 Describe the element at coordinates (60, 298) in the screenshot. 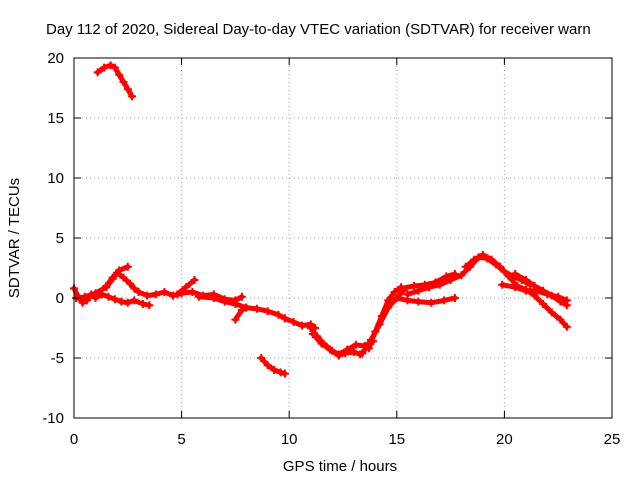

I see `y-tick-label: 0` at that location.